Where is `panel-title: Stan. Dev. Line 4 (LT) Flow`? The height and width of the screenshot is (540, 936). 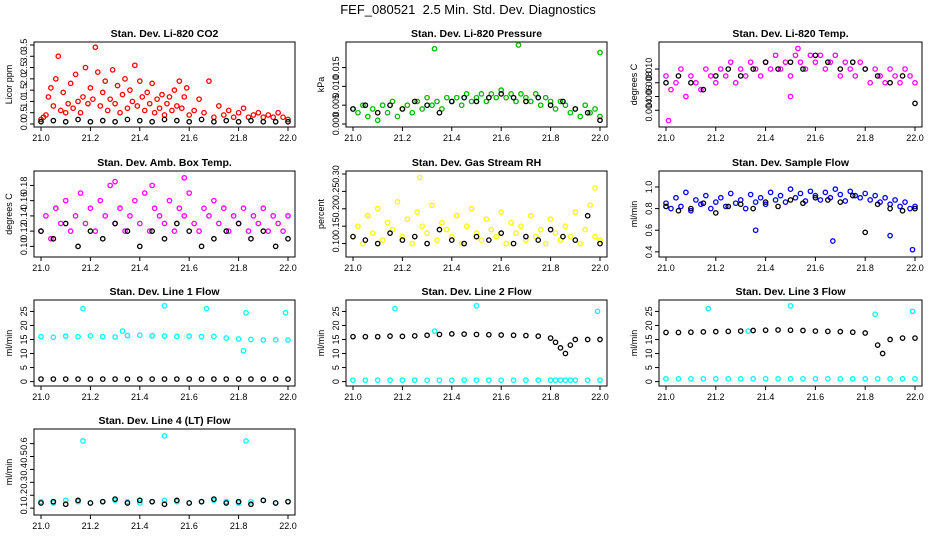
panel-title: Stan. Dev. Line 4 (LT) Flow is located at coordinates (164, 421).